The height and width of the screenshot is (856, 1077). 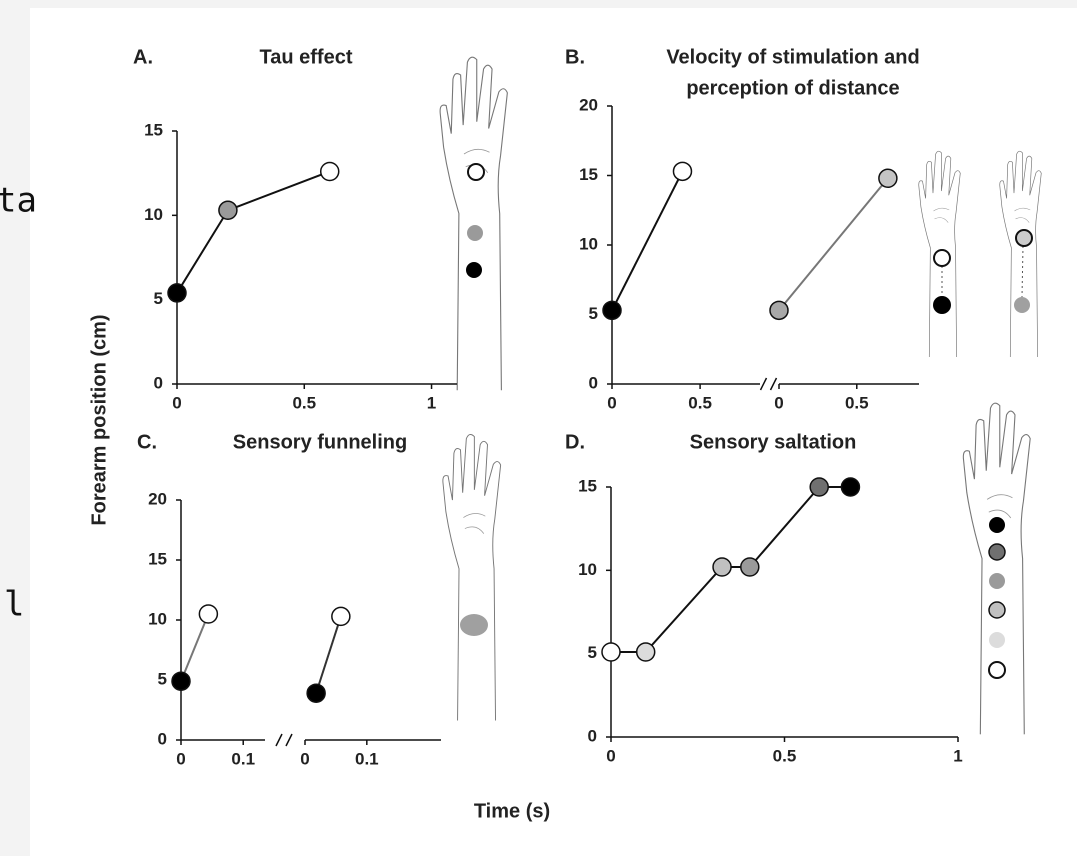 What do you see at coordinates (773, 442) in the screenshot?
I see `panel-title: Sensory saltation` at bounding box center [773, 442].